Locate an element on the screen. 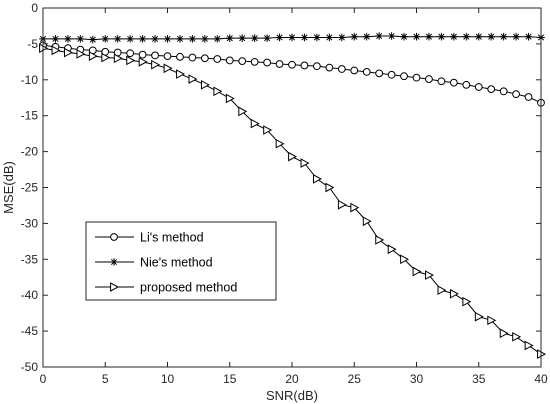 The width and height of the screenshot is (550, 404). y-tick-label: -40 is located at coordinates (30, 295).